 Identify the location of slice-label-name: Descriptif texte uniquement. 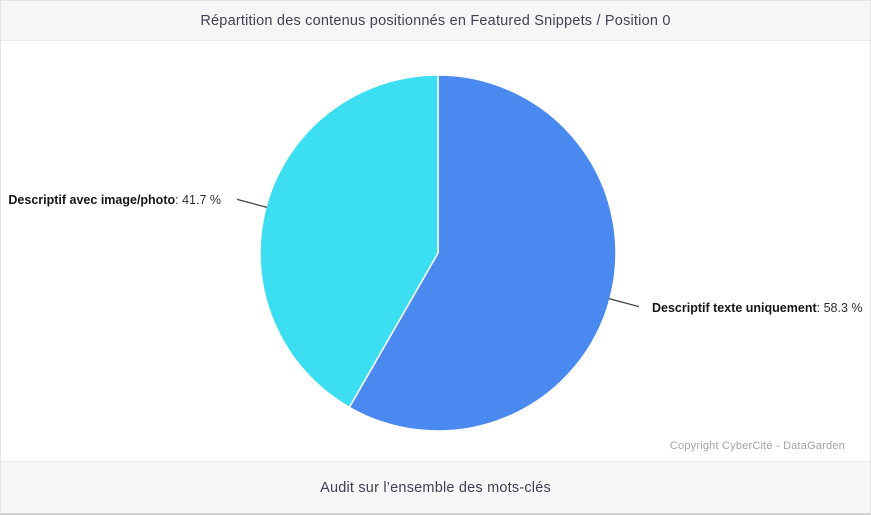
(734, 308).